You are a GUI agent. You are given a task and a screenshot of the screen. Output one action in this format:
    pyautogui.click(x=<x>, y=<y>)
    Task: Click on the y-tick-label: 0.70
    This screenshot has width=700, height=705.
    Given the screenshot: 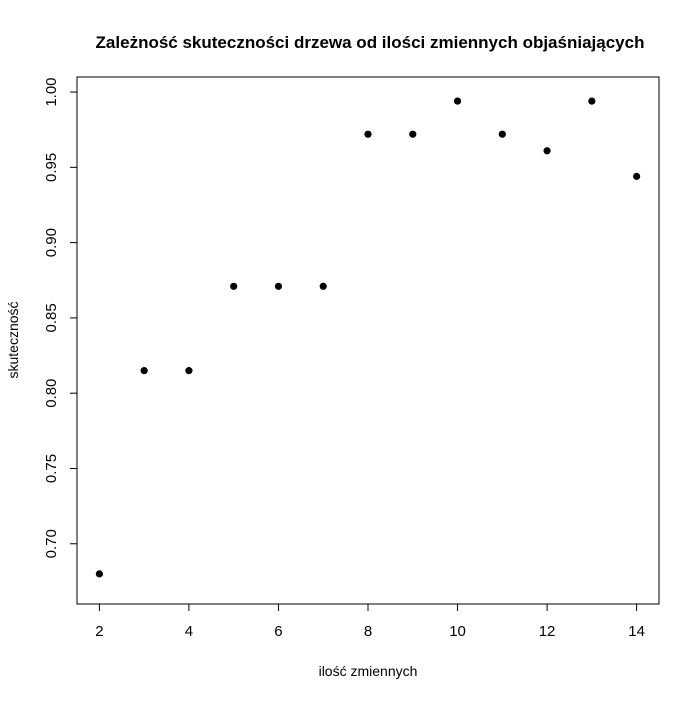 What is the action you would take?
    pyautogui.click(x=51, y=543)
    